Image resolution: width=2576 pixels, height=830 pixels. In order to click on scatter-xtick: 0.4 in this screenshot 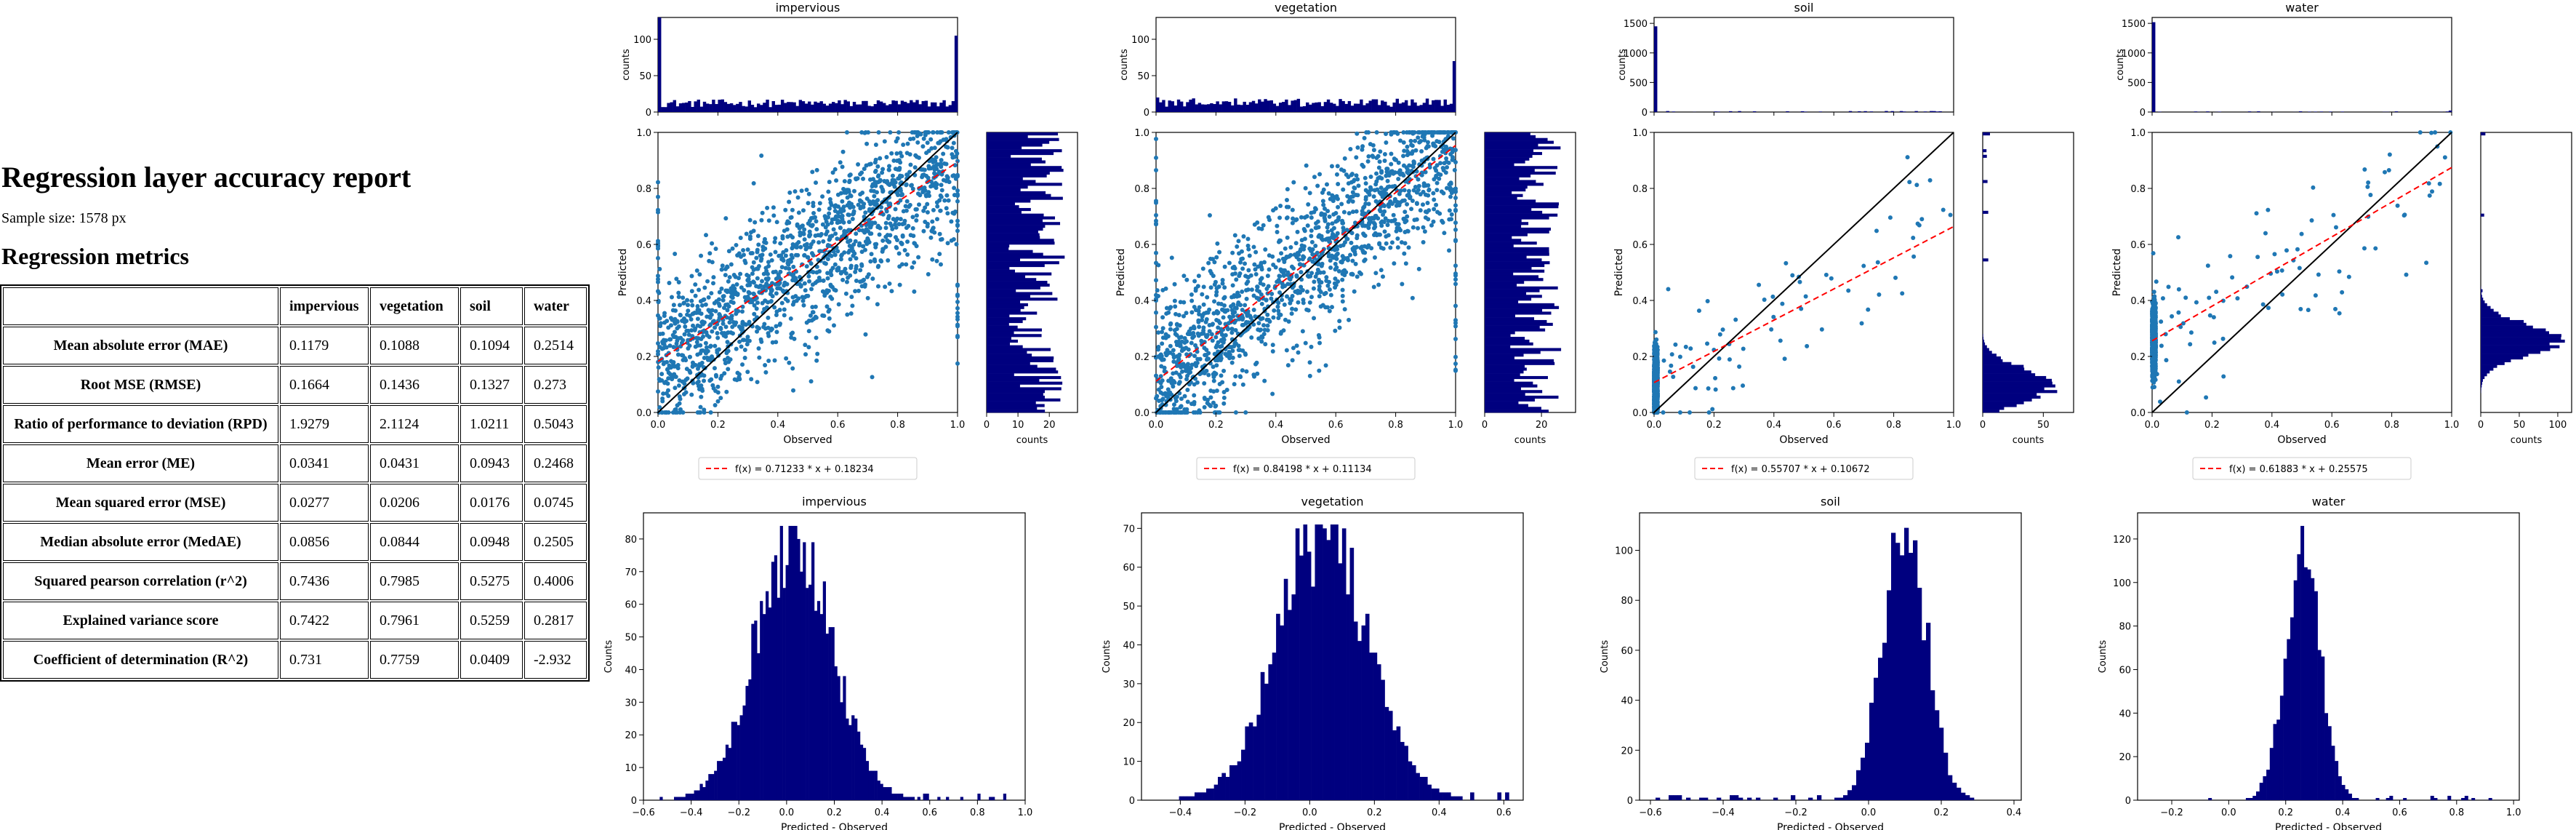, I will do `click(1275, 425)`.